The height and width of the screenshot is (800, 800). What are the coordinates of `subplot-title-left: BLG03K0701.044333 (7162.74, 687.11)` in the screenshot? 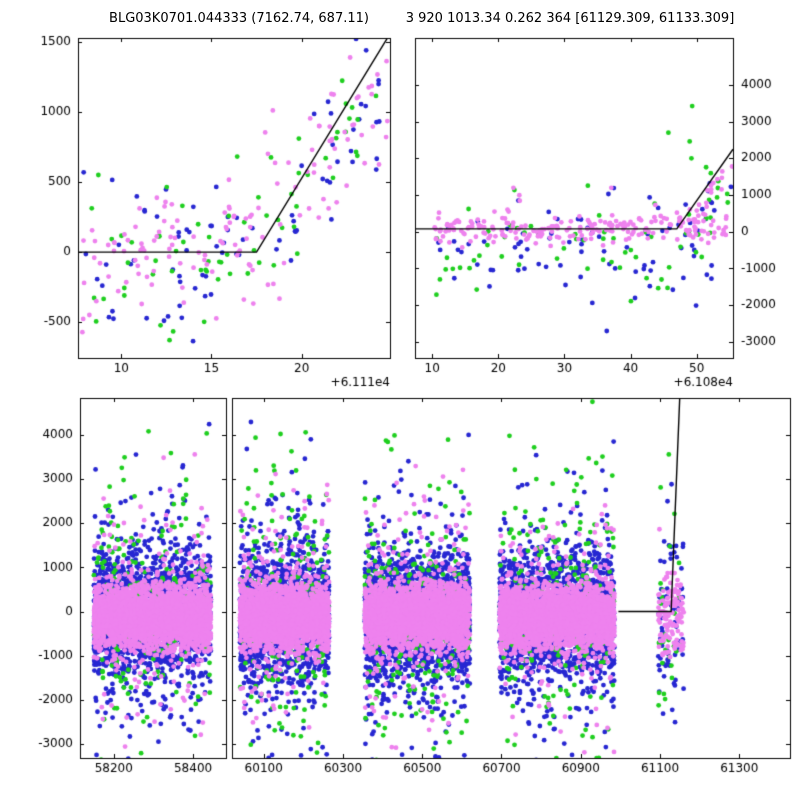 It's located at (239, 18).